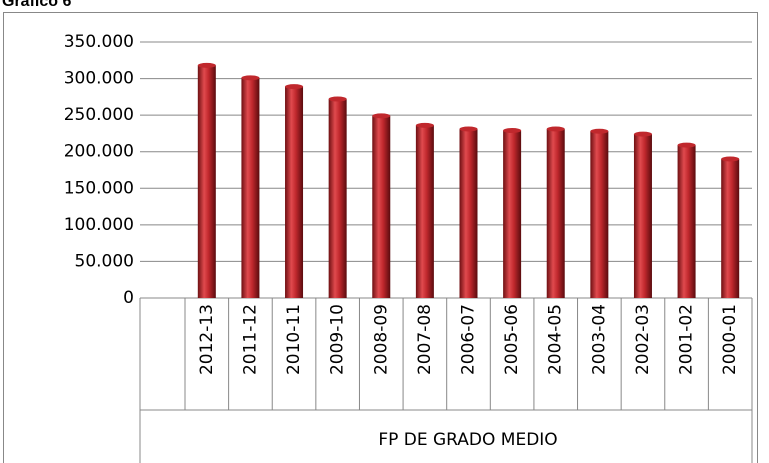  Describe the element at coordinates (250, 339) in the screenshot. I see `x-tick-label: 2011-12` at that location.